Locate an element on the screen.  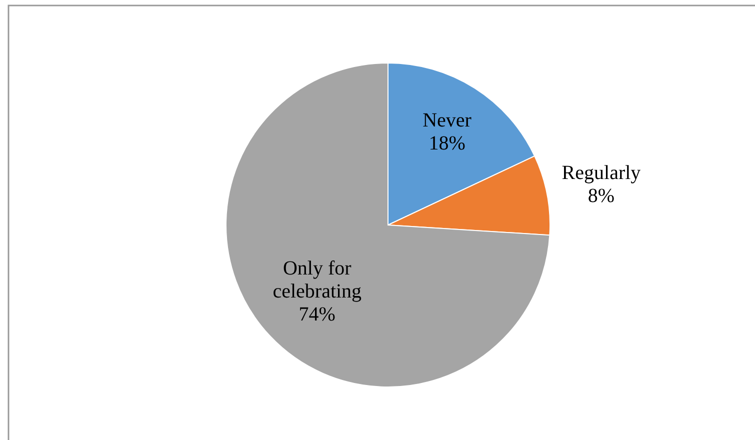
slice-label: Never is located at coordinates (447, 120).